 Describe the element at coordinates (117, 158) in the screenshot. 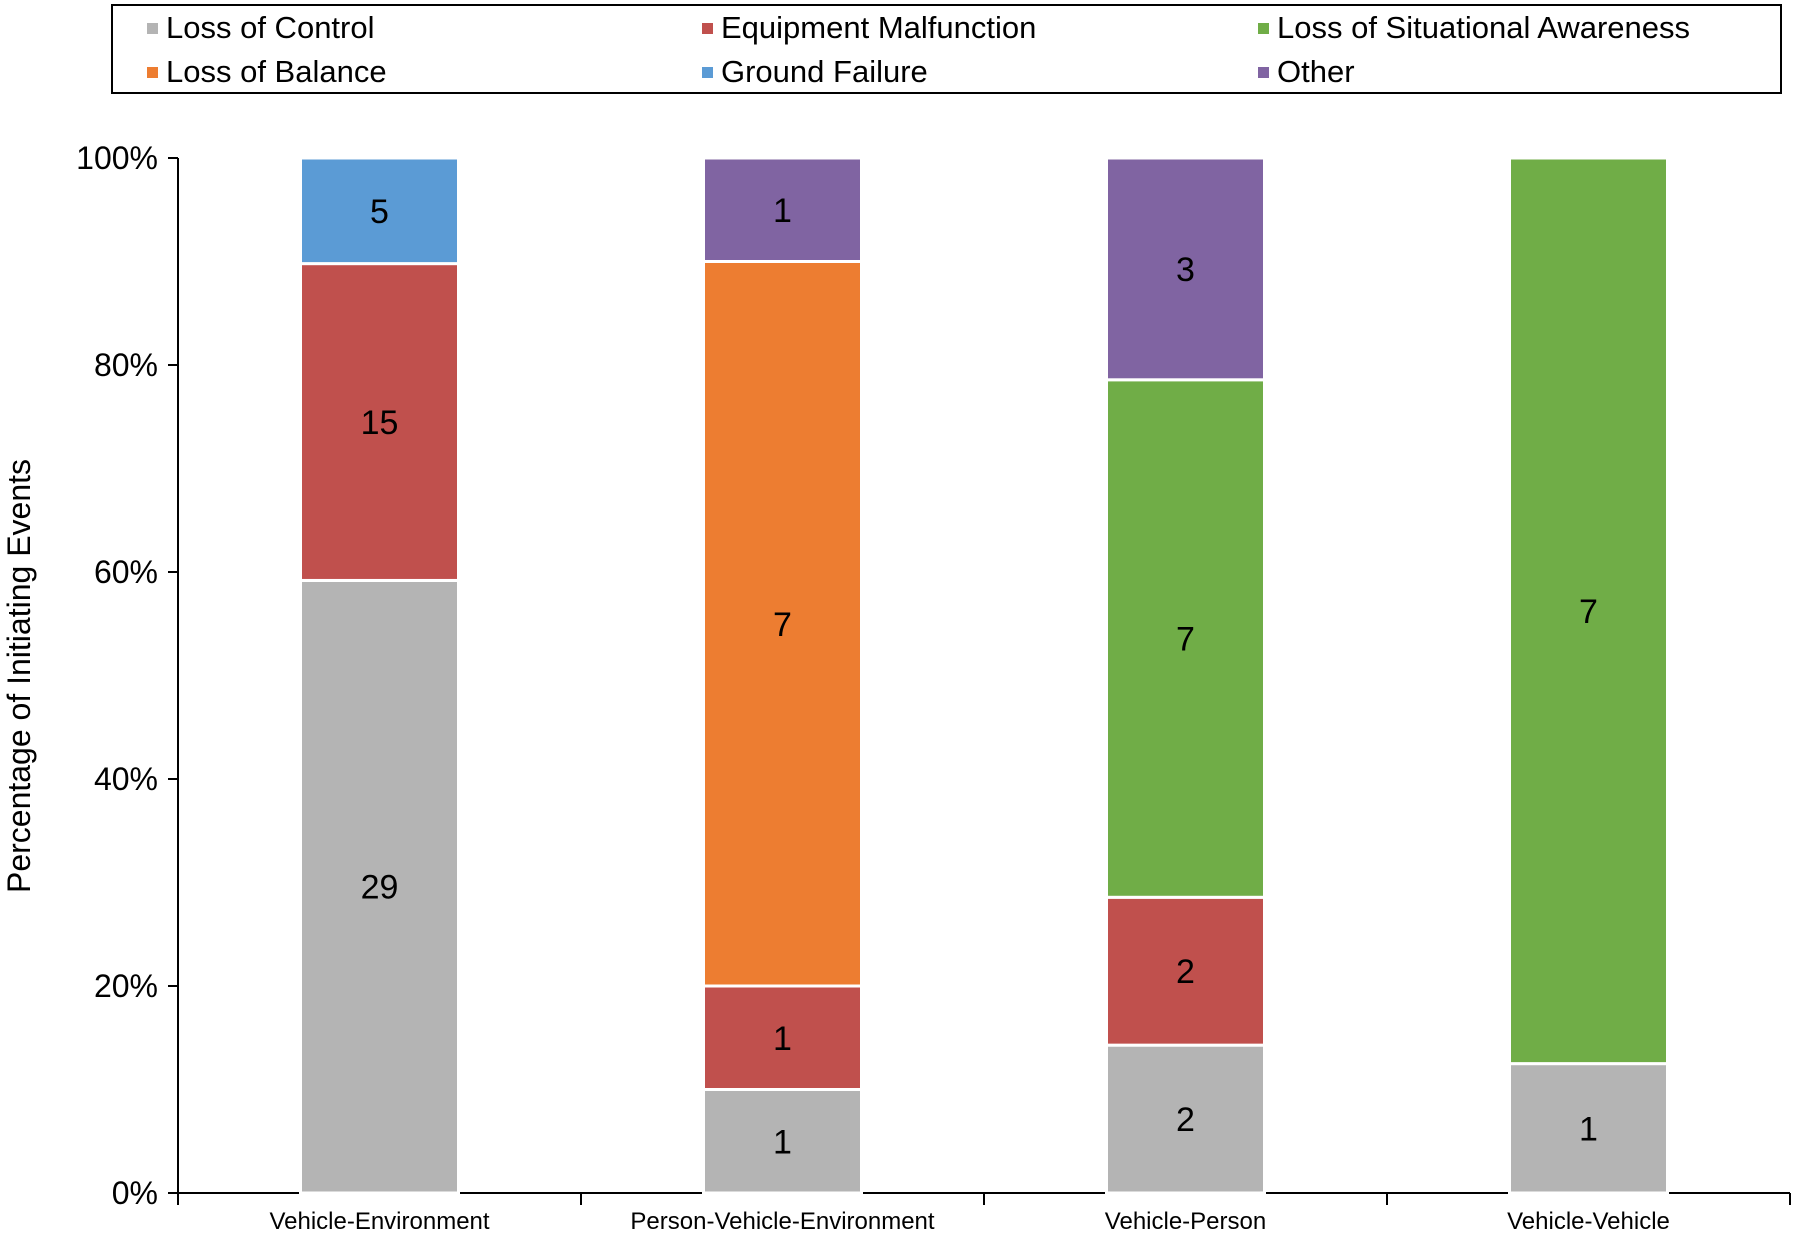

I see `y-tick-label: 100%` at that location.